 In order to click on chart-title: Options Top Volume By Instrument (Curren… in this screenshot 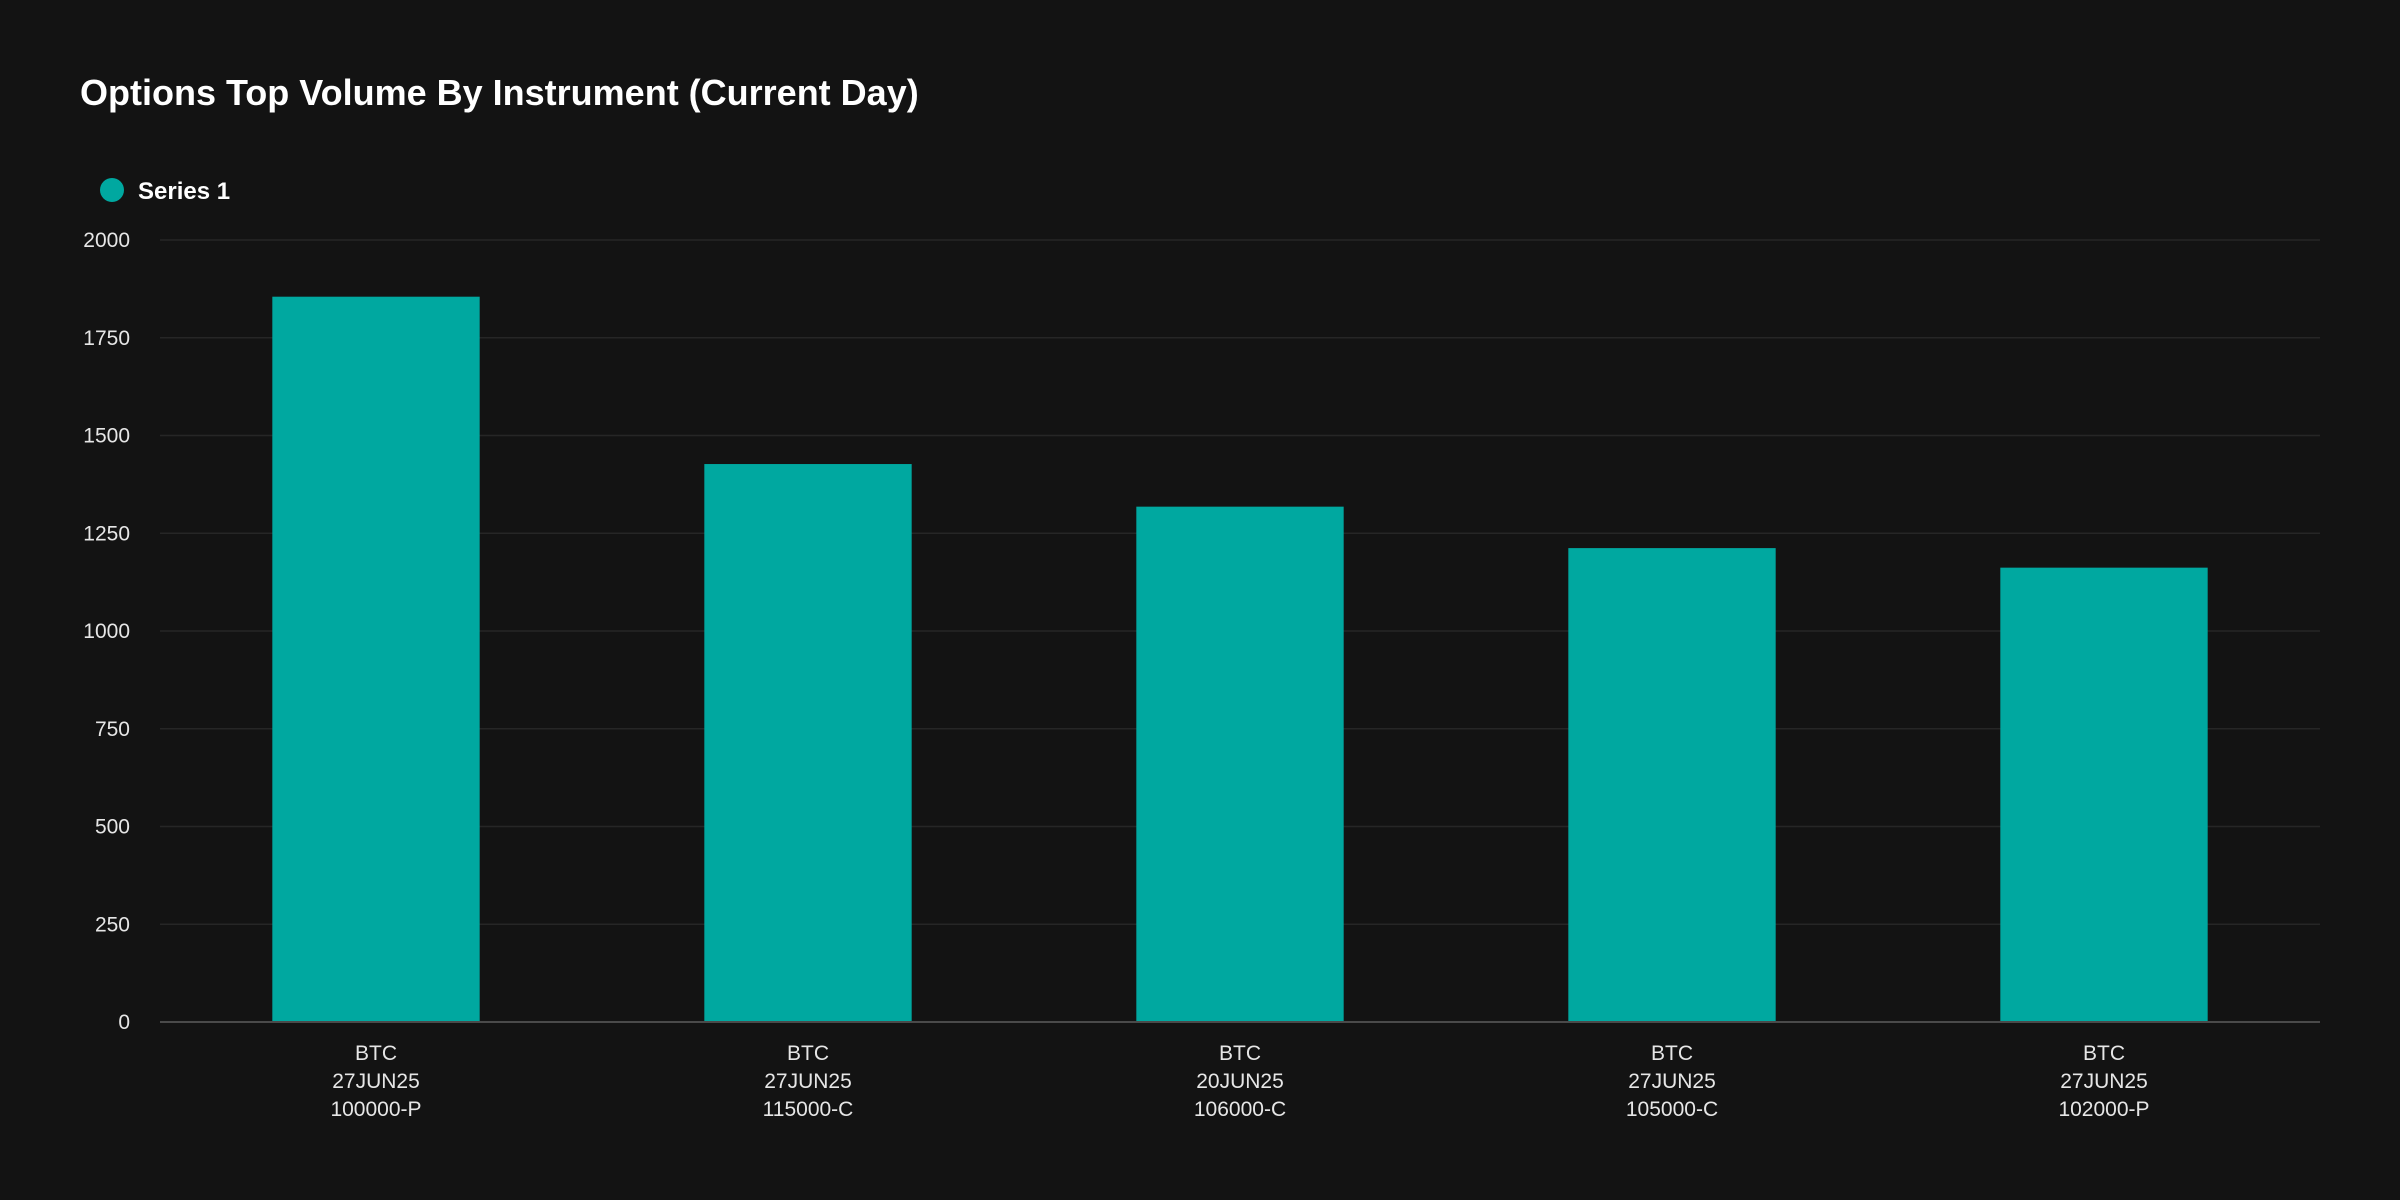, I will do `click(499, 92)`.